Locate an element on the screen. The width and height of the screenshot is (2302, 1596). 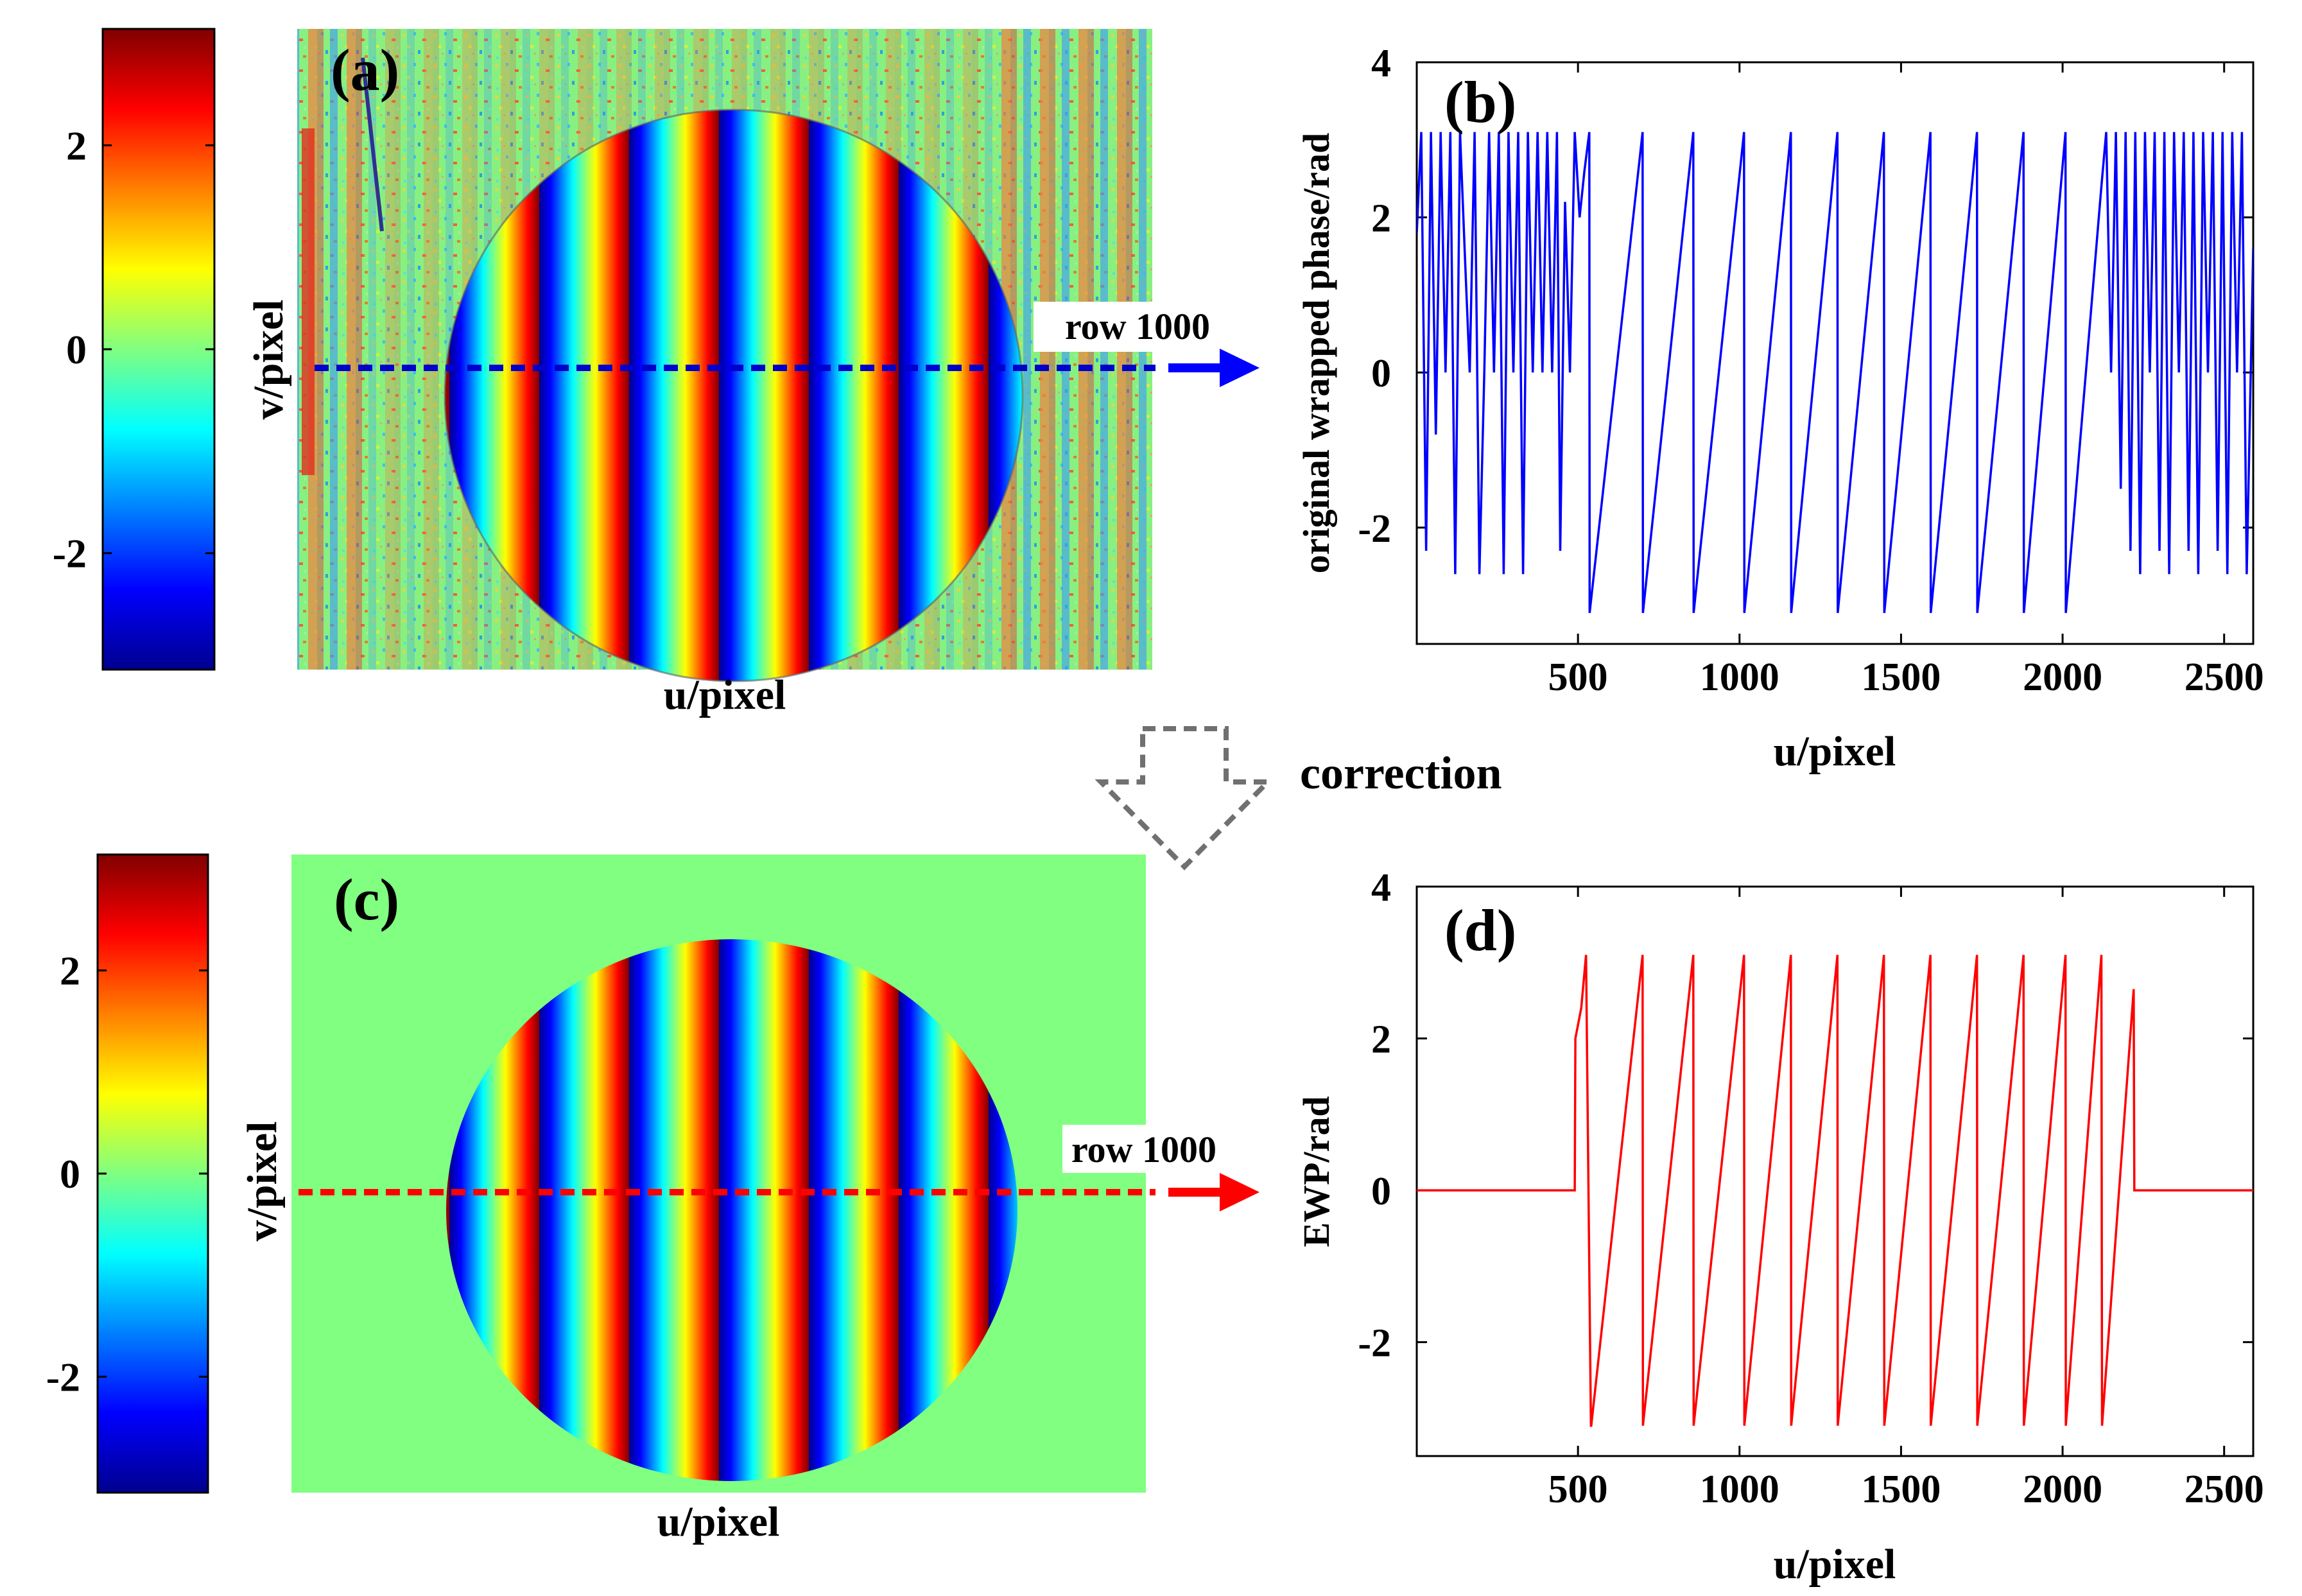
colorbar-top: 2 0 -2 is located at coordinates (134, 349).